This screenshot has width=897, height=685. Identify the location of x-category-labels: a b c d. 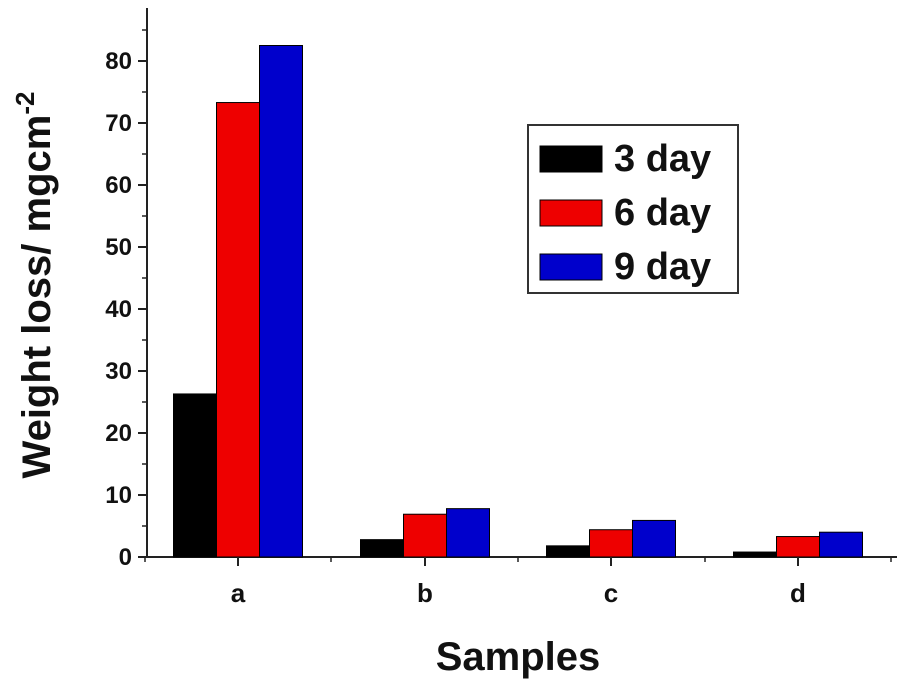
(518, 582).